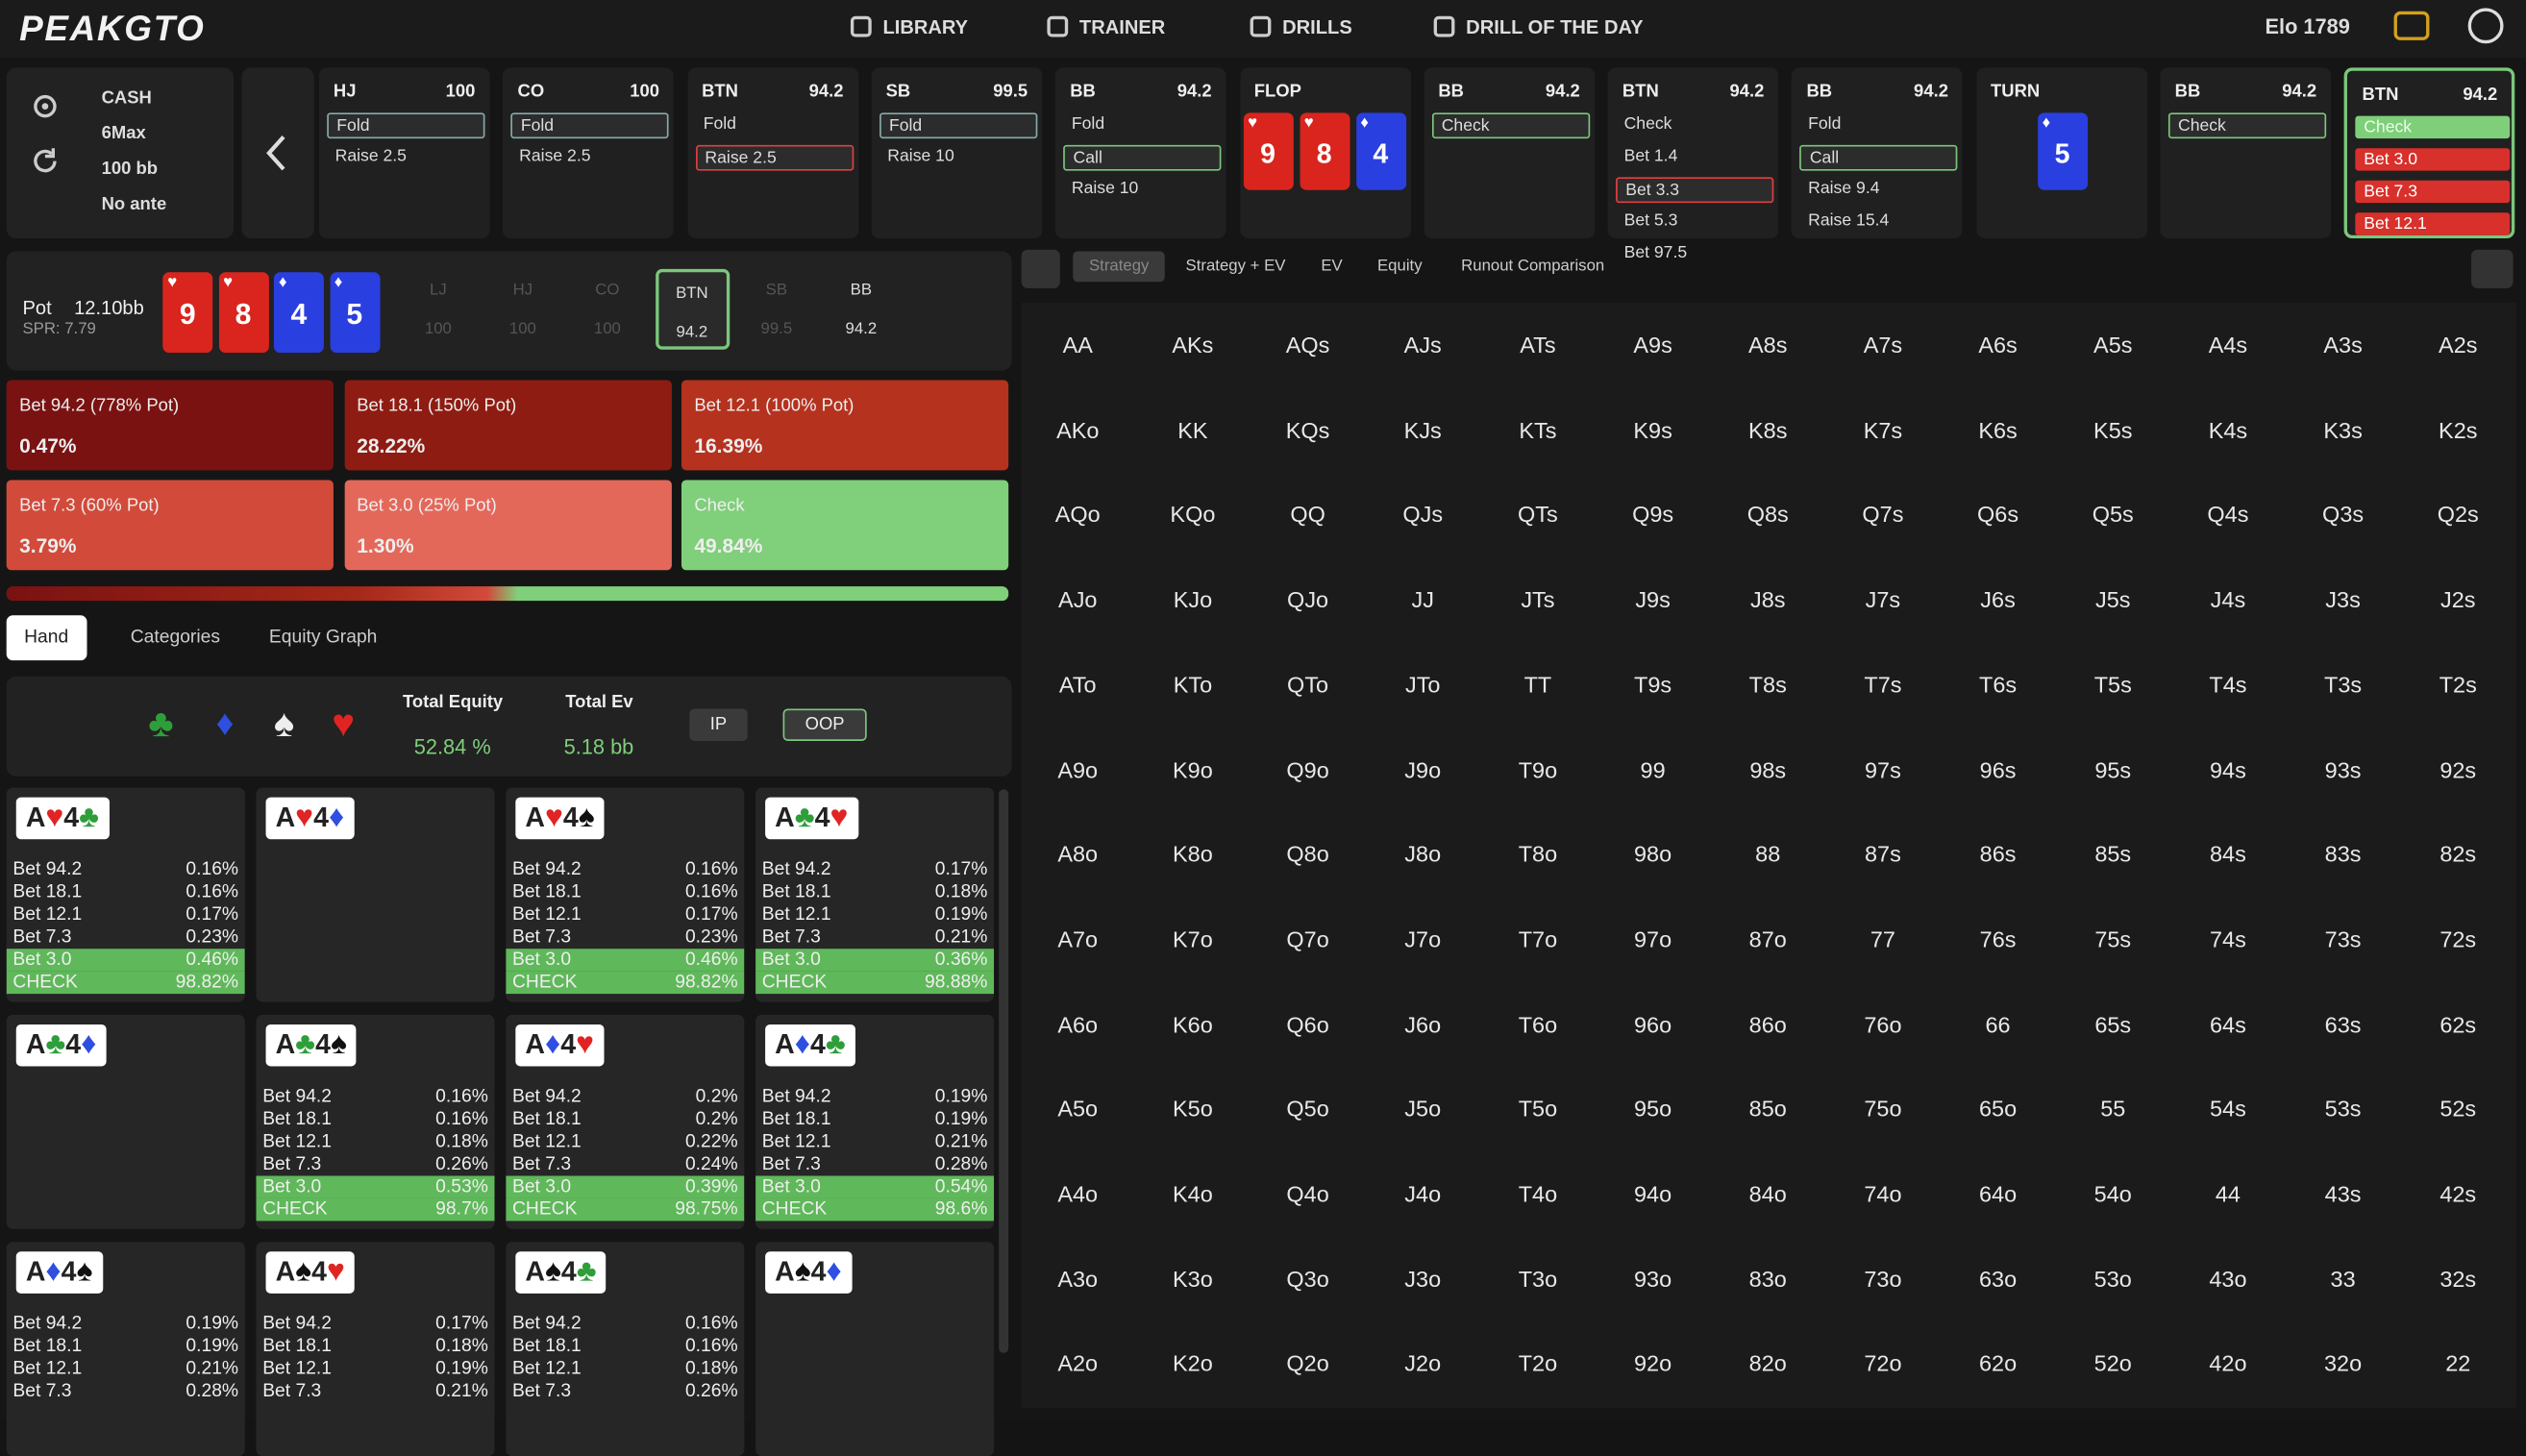 The width and height of the screenshot is (2526, 1456). What do you see at coordinates (845, 526) in the screenshot?
I see `strategy-box: Check 49.84%` at bounding box center [845, 526].